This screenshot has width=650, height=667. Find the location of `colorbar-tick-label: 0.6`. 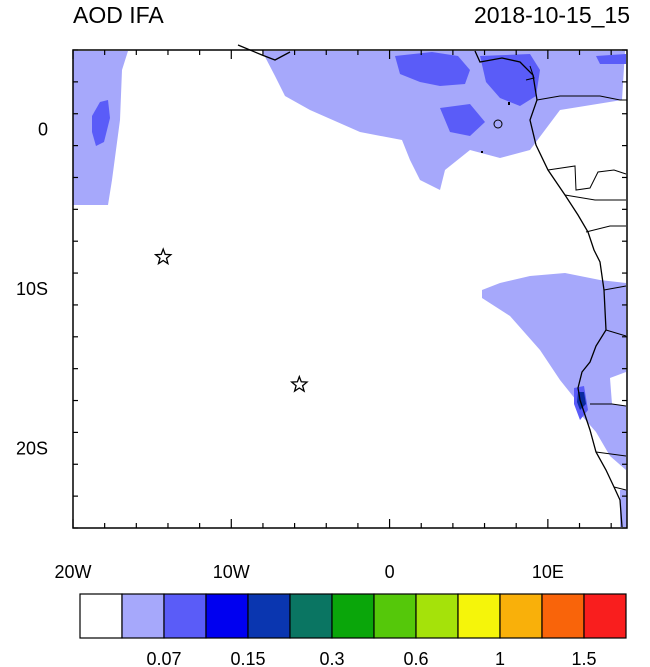

colorbar-tick-label: 0.6 is located at coordinates (415, 658).